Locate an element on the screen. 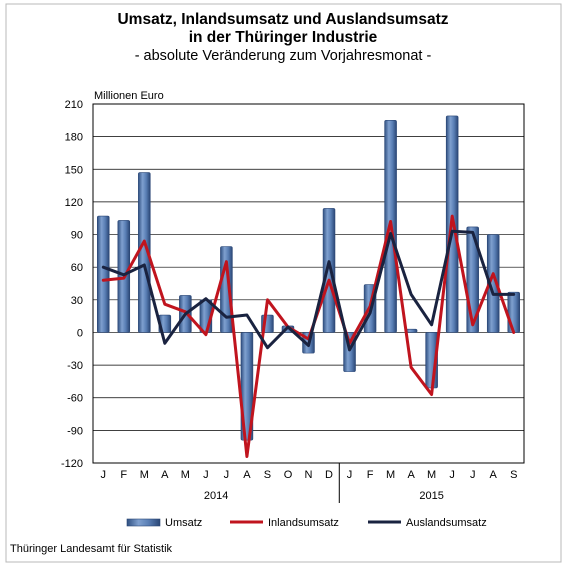 This screenshot has height=566, width=567. y-tick-label: 90 is located at coordinates (77, 236).